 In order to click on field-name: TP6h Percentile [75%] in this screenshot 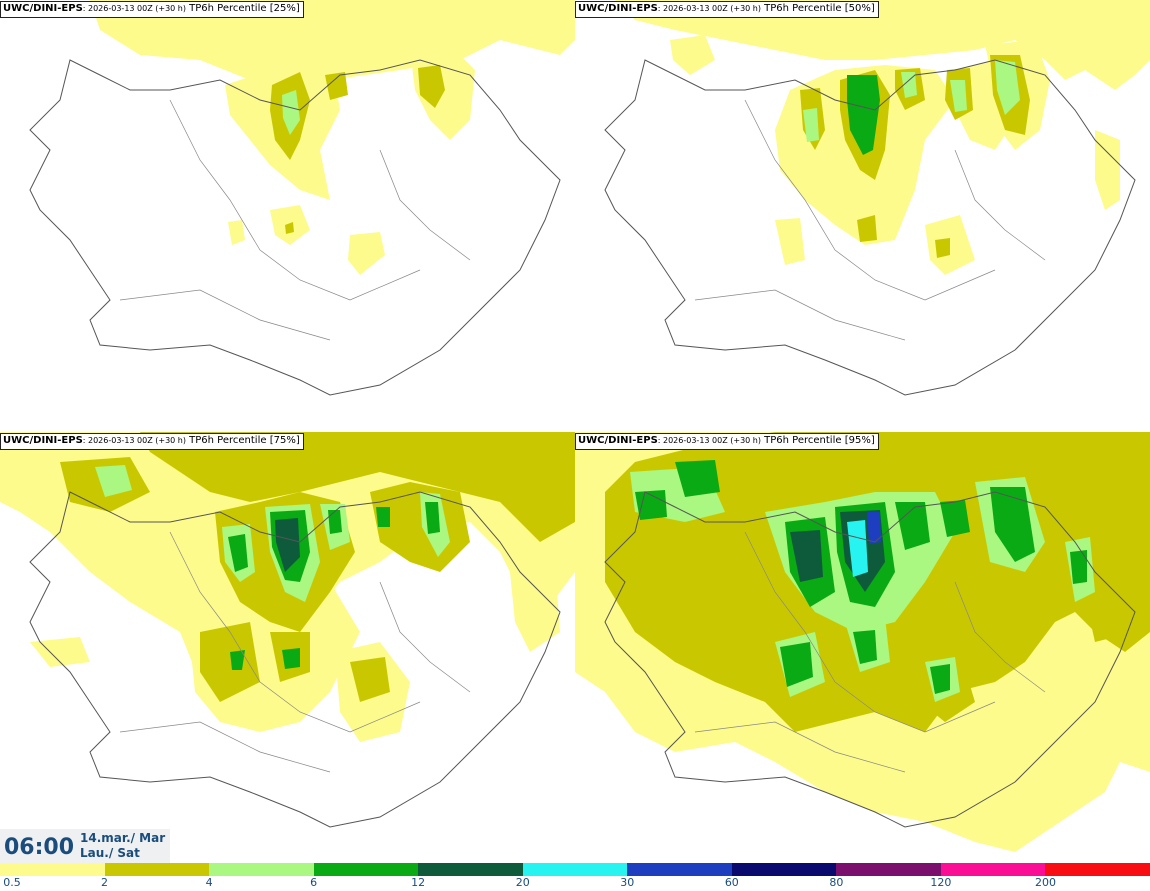, I will do `click(242, 440)`.